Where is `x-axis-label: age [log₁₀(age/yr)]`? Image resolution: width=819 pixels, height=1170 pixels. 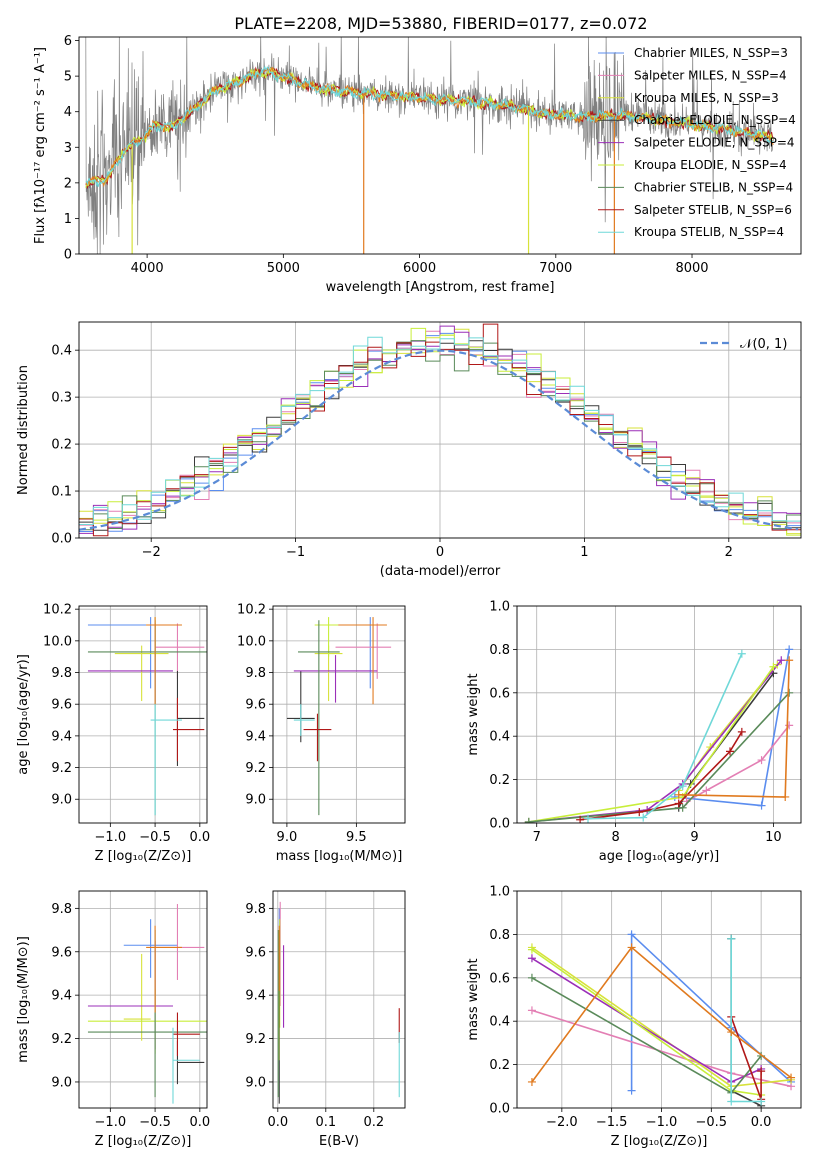
x-axis-label: age [log₁₀(age/yr)] is located at coordinates (659, 856).